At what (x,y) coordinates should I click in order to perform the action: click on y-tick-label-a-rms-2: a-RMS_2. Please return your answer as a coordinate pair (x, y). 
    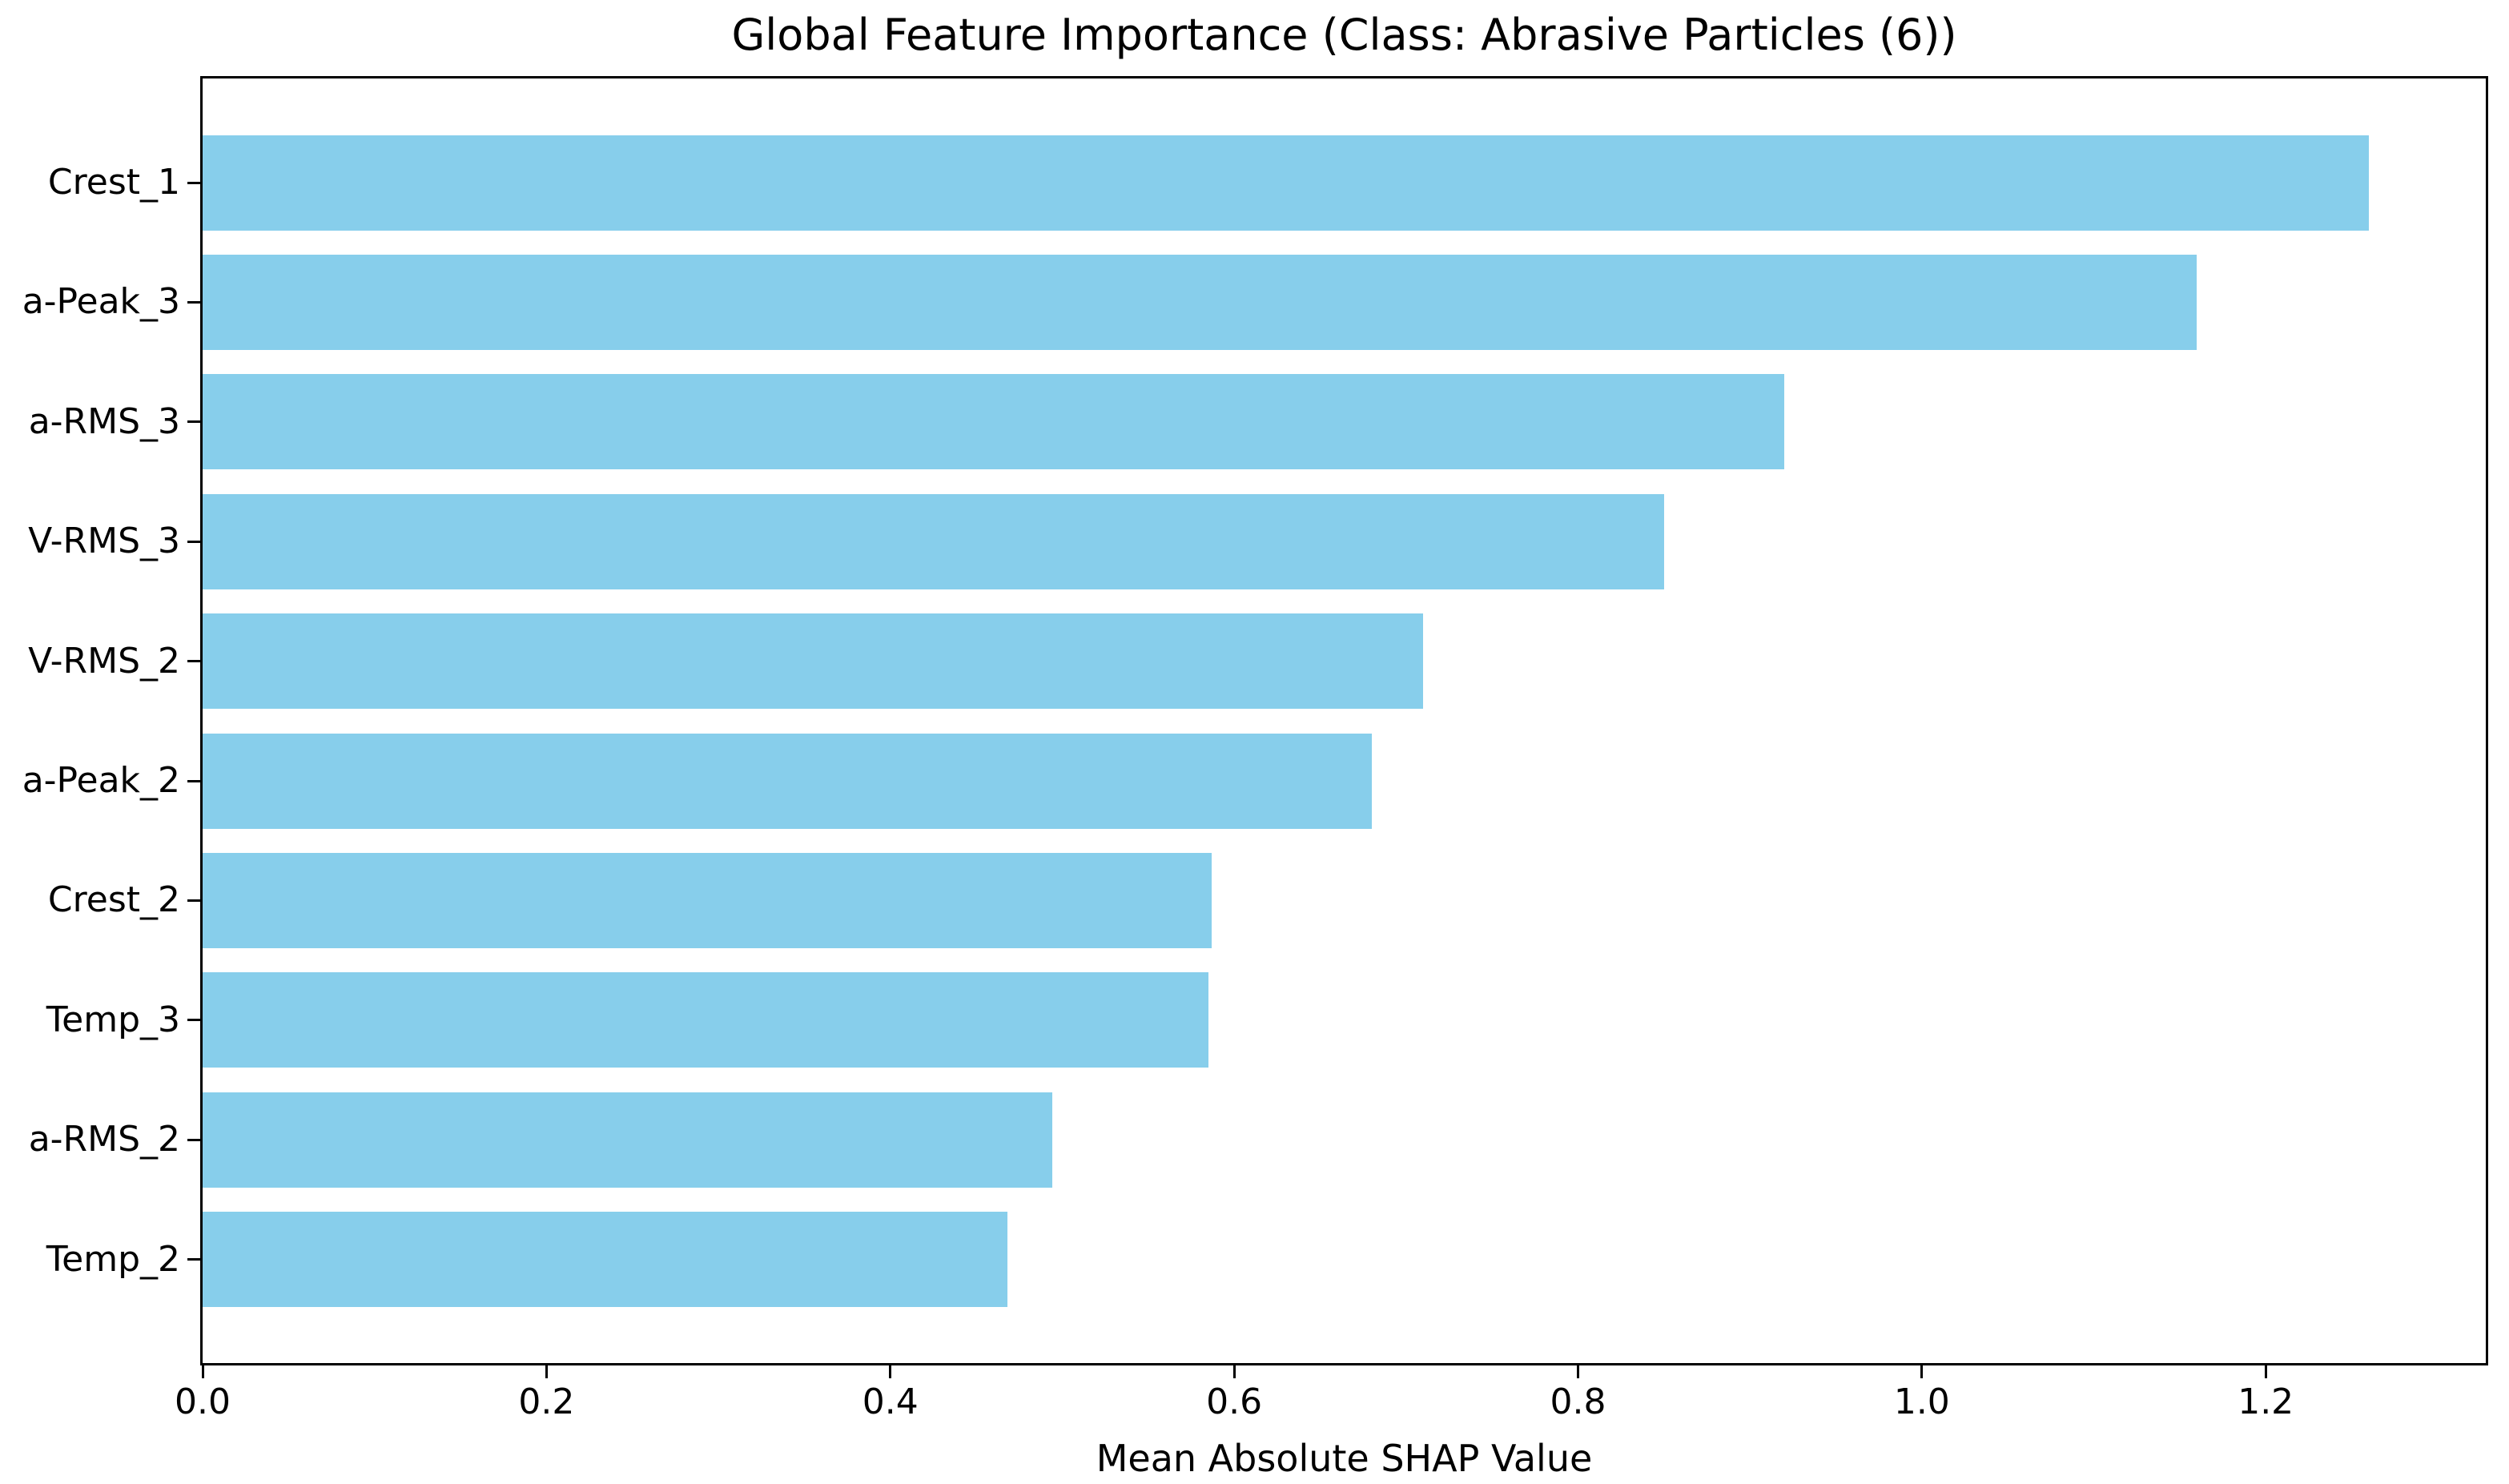
    Looking at the image, I should click on (104, 1139).